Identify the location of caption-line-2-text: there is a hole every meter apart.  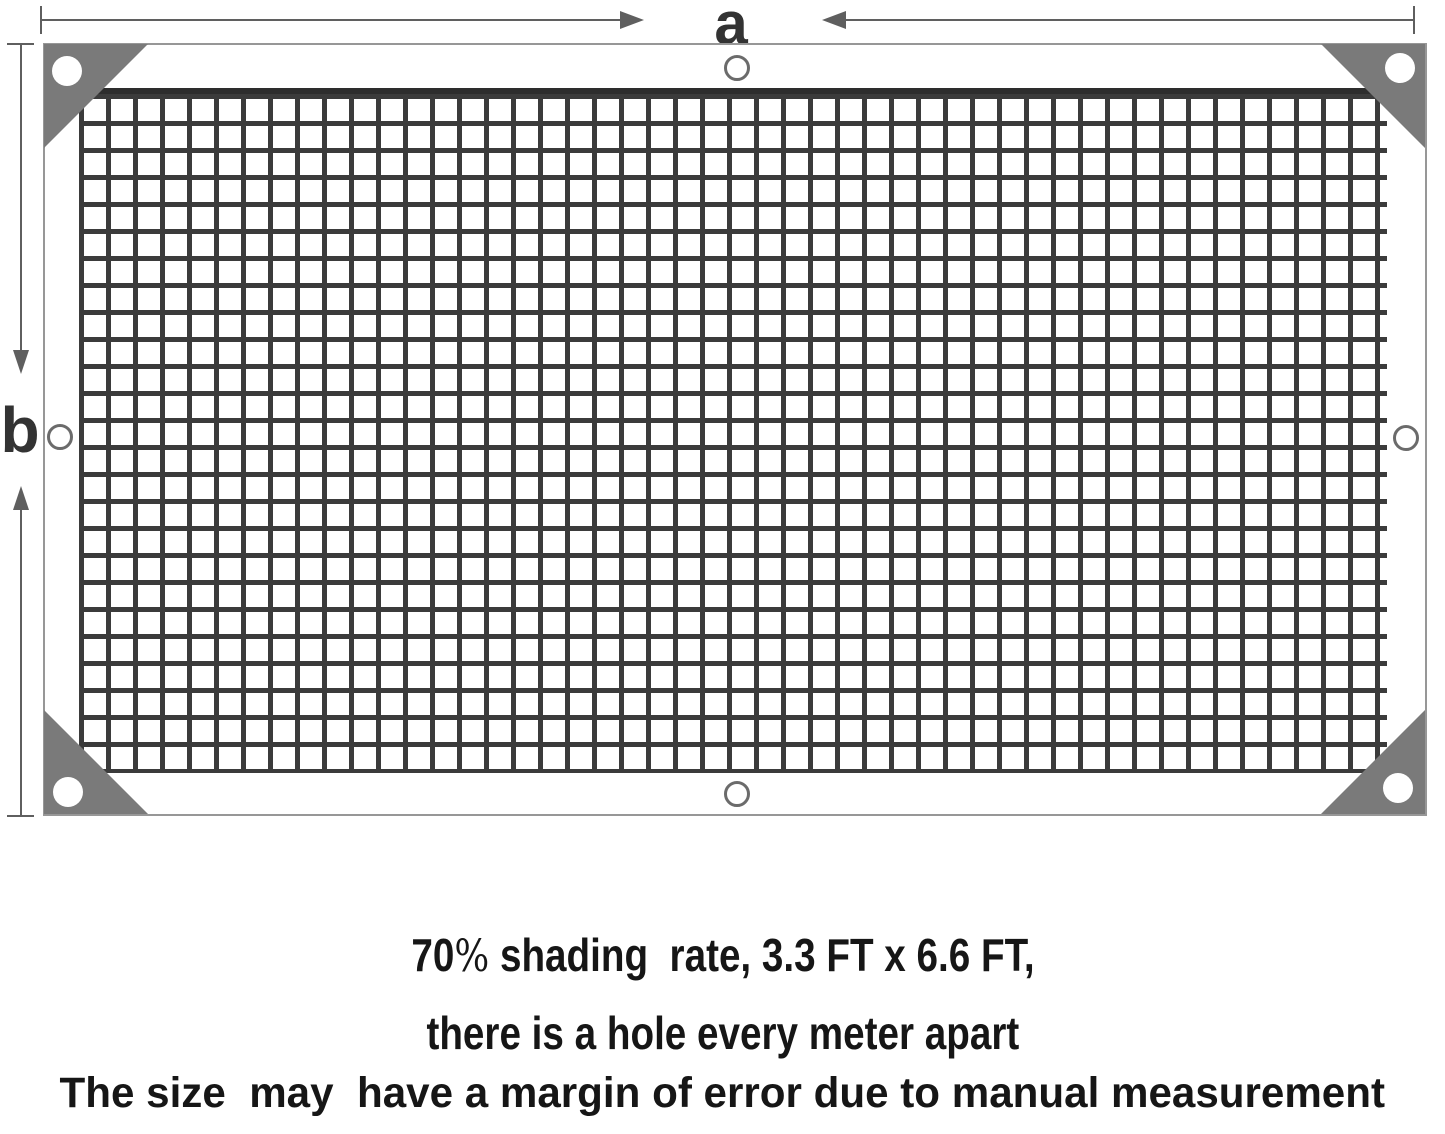
(722, 1033).